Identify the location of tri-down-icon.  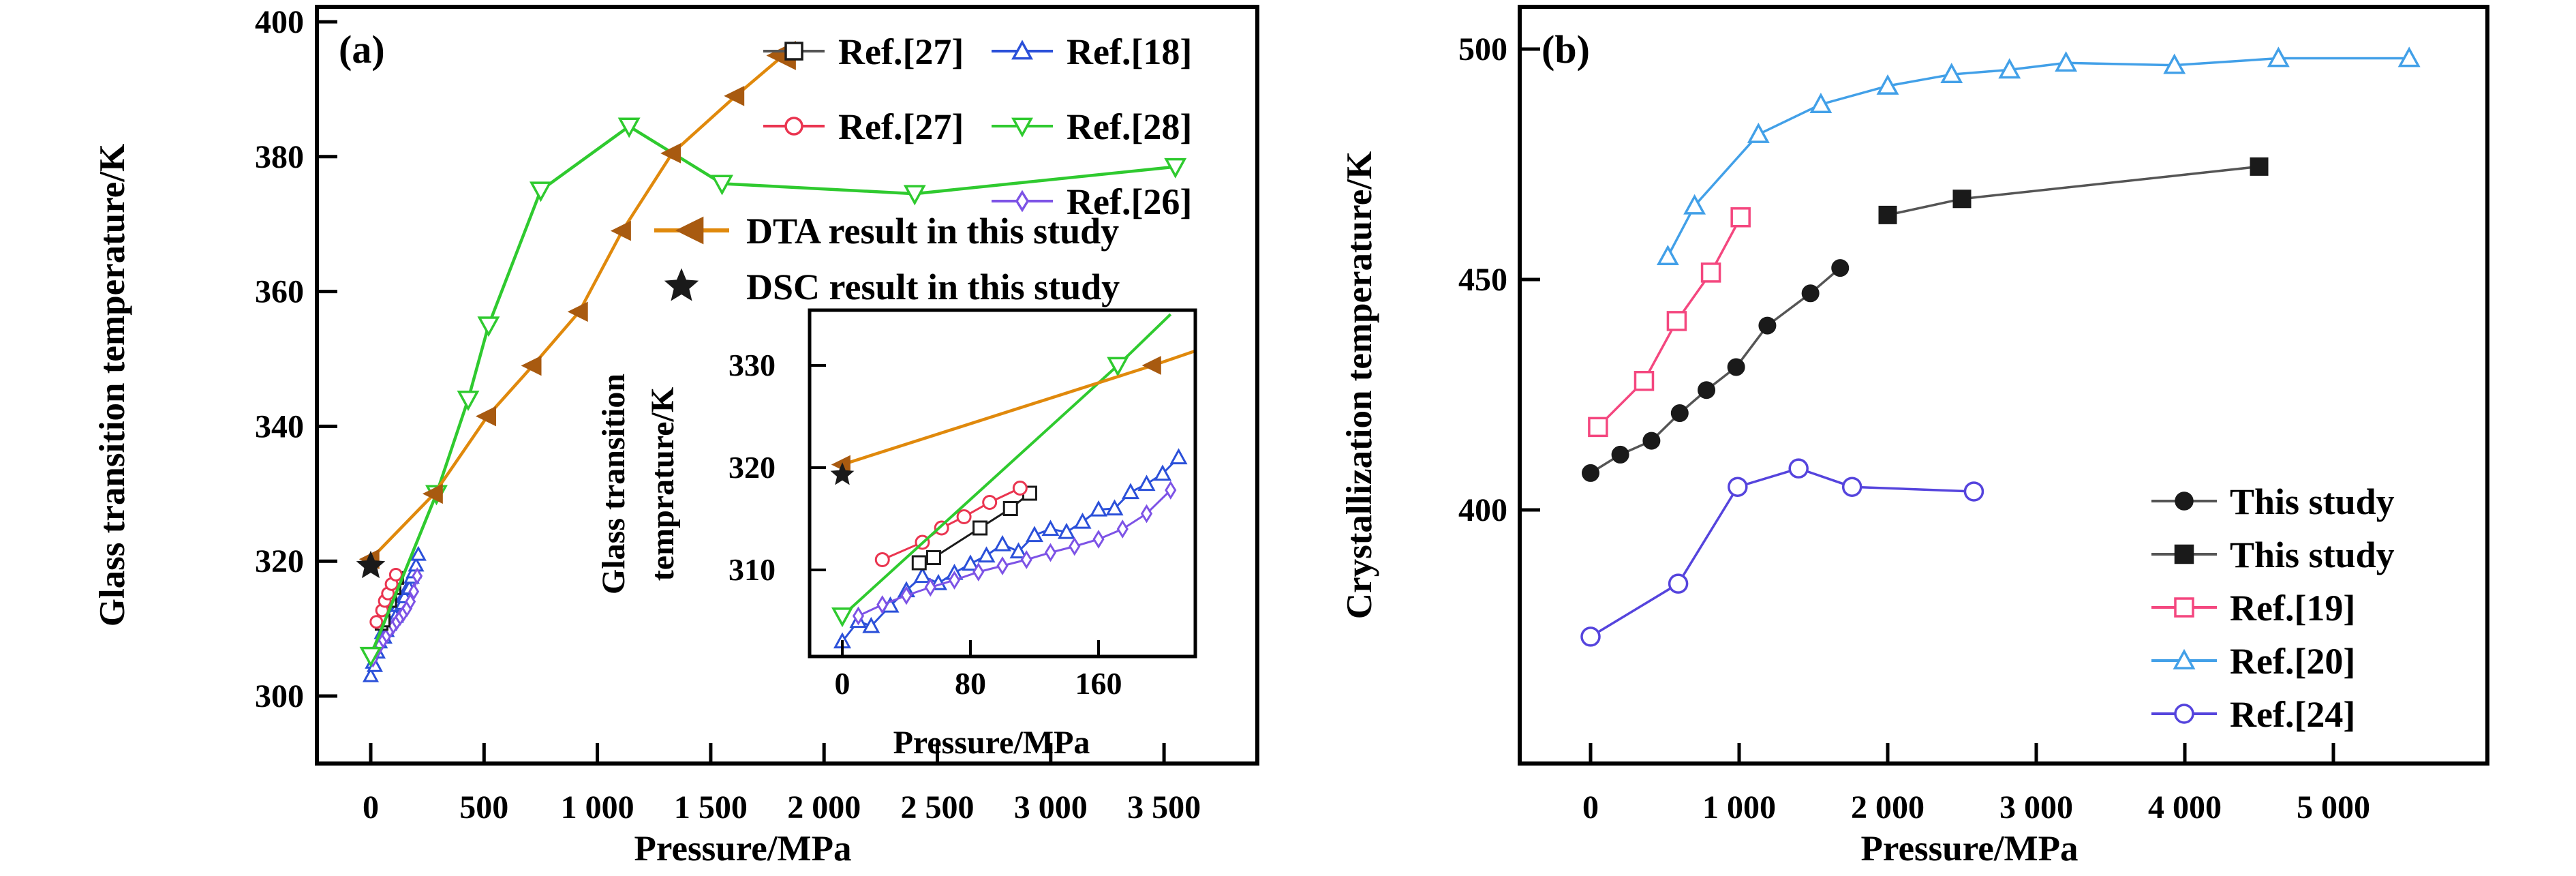
(1022, 127).